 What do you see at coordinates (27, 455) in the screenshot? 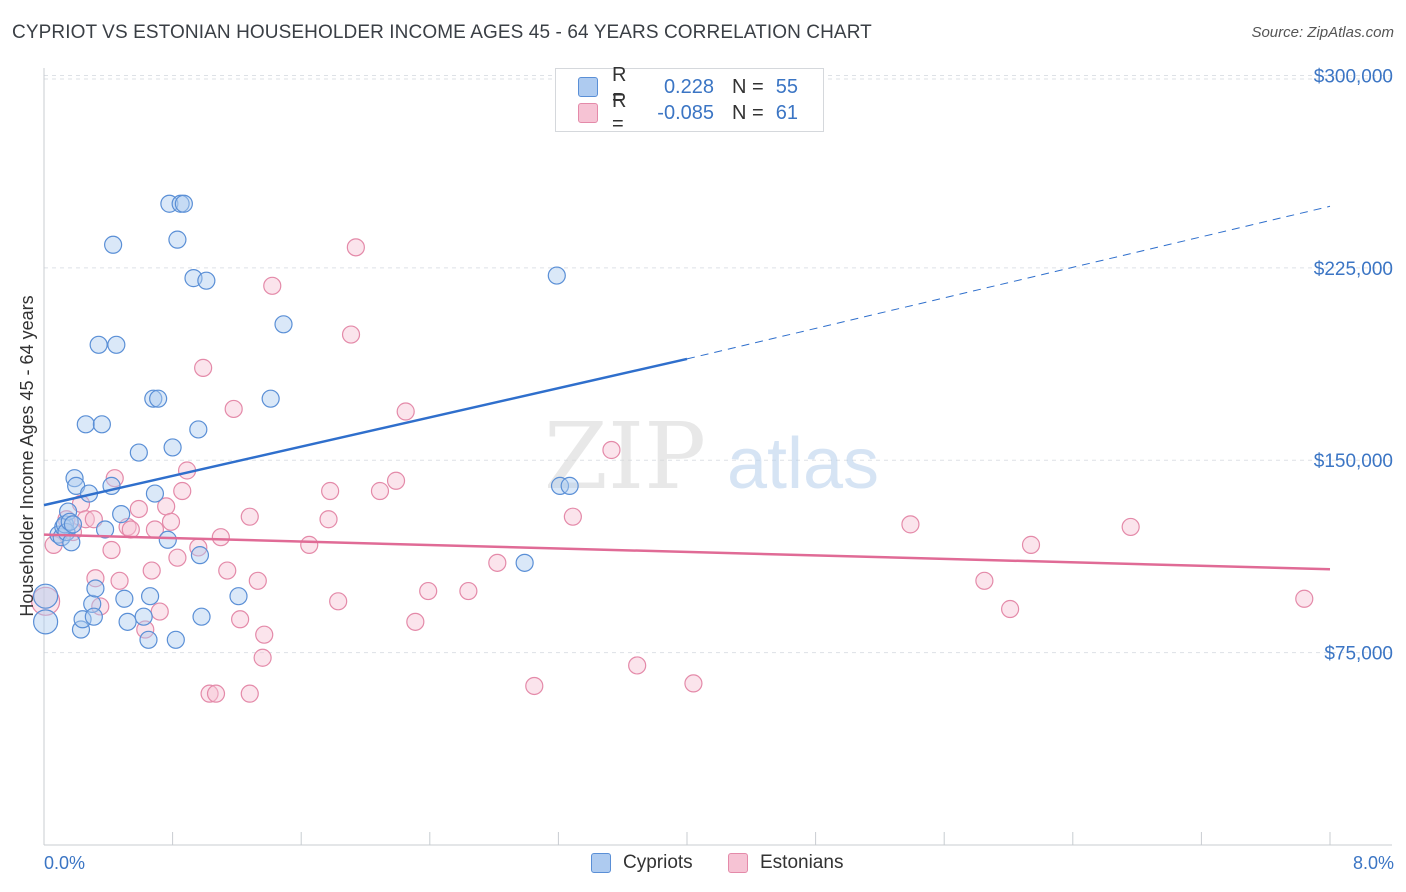
I see `y-axis-label: Householder Income Ages 45 - 64 years` at bounding box center [27, 455].